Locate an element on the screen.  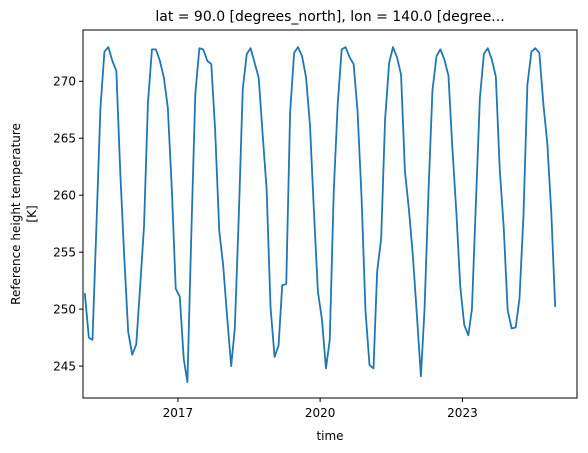
x-axis-label: time is located at coordinates (329, 436).